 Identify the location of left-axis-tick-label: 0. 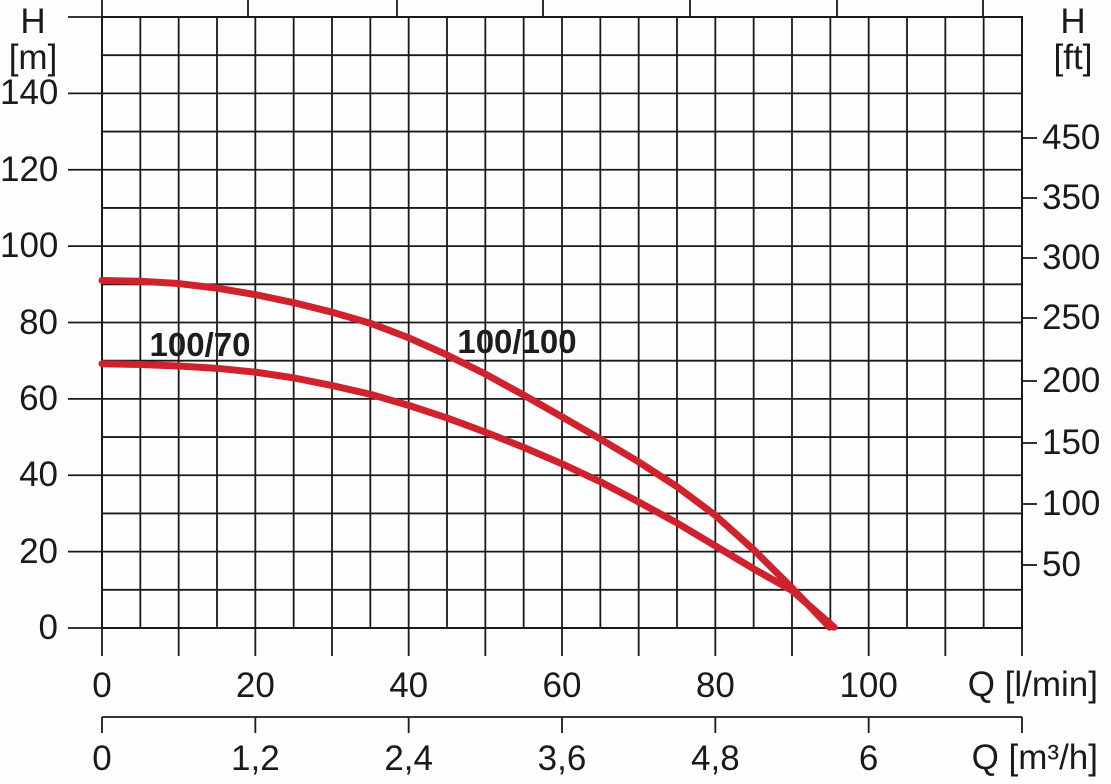
(48, 627).